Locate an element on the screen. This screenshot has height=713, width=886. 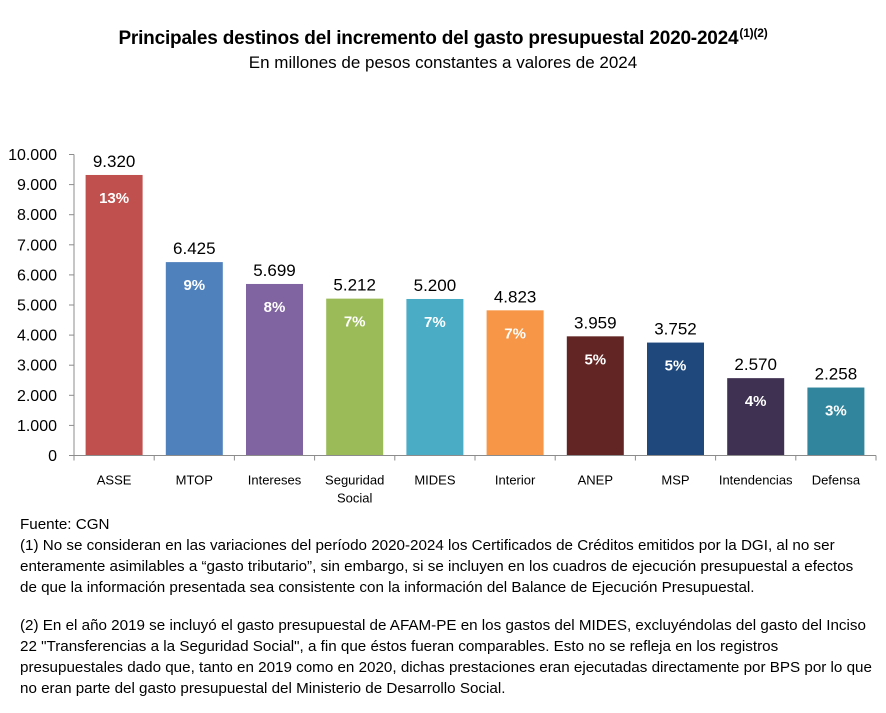
x-category-label: Intereses is located at coordinates (275, 480).